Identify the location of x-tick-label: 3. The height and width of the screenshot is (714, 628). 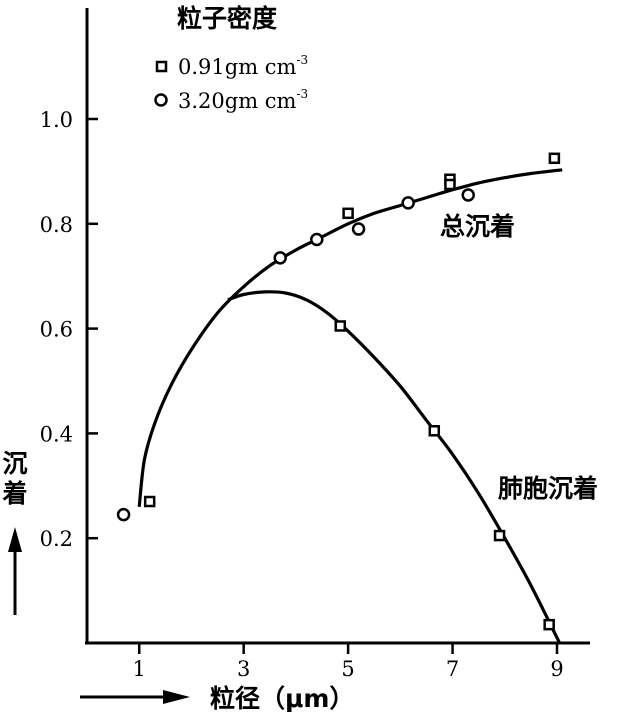
(243, 669).